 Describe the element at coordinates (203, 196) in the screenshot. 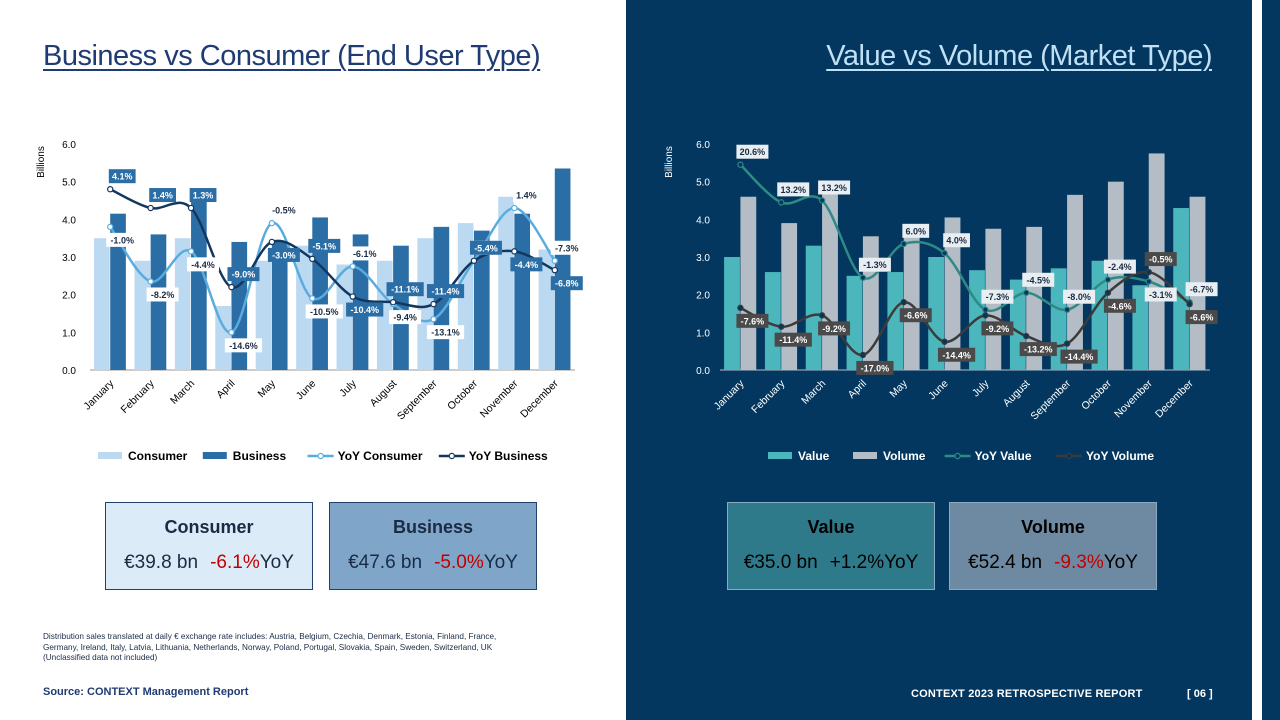

I see `data-label: 1.3%` at that location.